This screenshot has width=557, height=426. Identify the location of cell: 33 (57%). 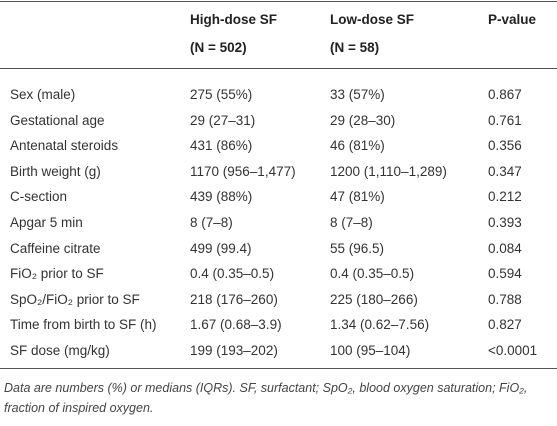
(357, 94).